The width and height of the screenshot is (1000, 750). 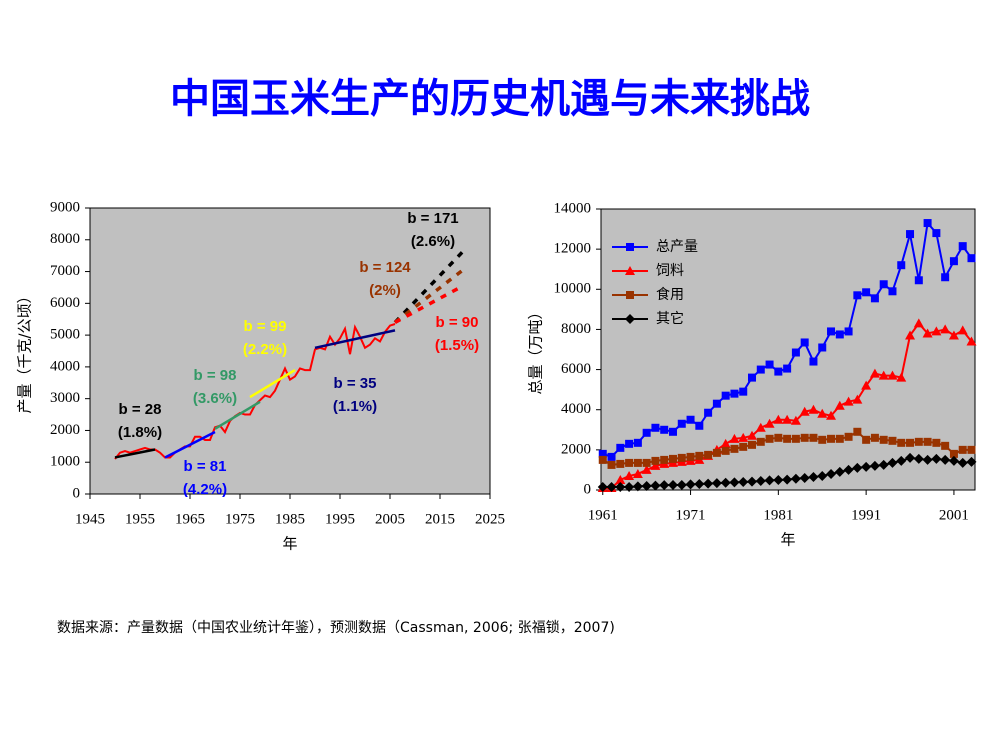 I want to click on x-tick-label: 2001, so click(x=954, y=515).